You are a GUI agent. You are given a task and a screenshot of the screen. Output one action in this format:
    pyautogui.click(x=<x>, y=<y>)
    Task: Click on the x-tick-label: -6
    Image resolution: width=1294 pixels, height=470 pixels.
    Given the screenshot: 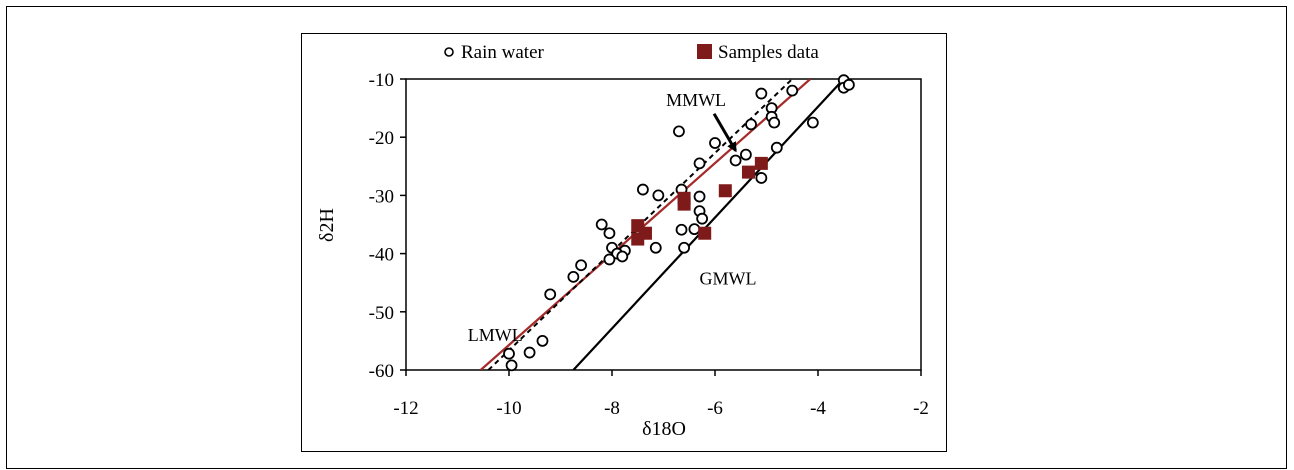 What is the action you would take?
    pyautogui.click(x=715, y=408)
    